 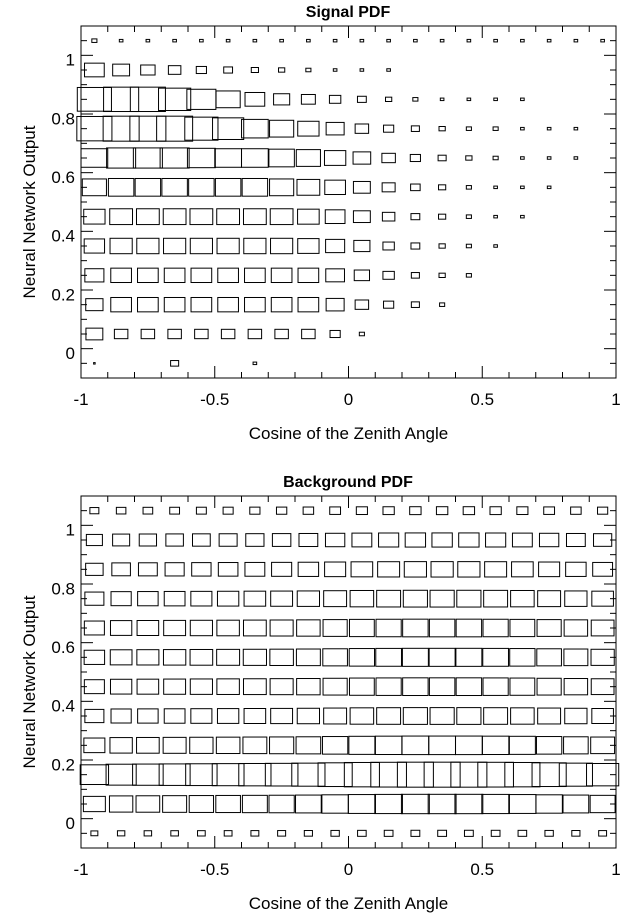 I want to click on signal-x-tick-label-0: 0, so click(x=348, y=399).